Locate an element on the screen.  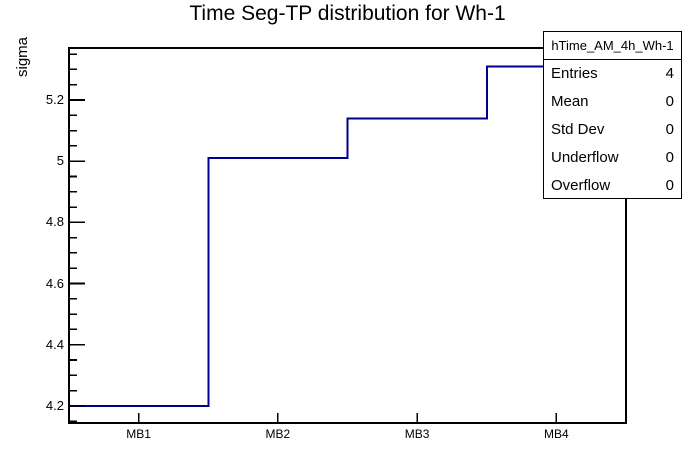
stats-label: Entries is located at coordinates (574, 74).